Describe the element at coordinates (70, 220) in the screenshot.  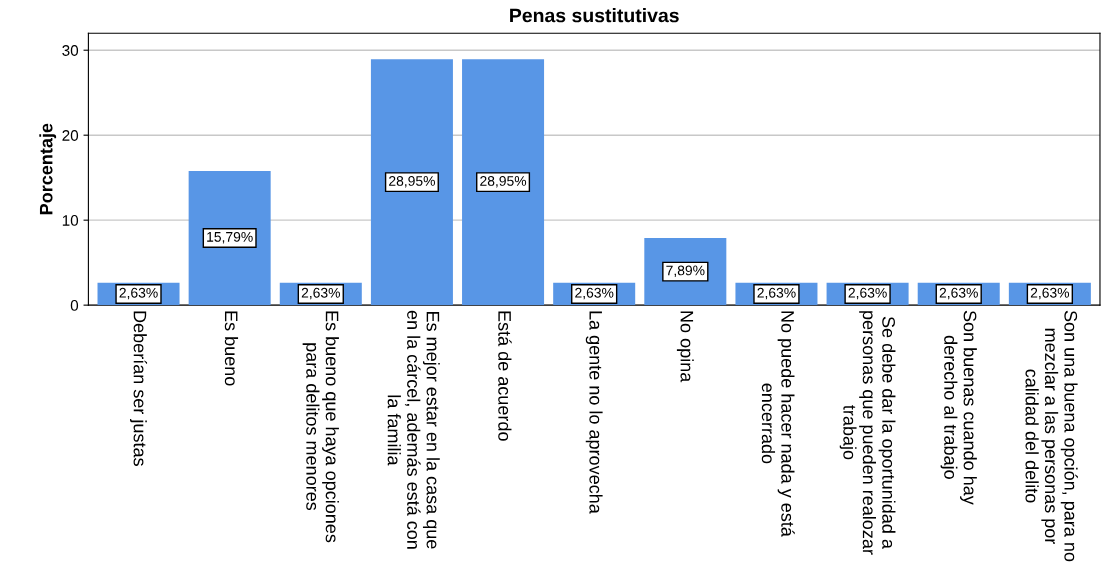
I see `y-tick-label: 10` at that location.